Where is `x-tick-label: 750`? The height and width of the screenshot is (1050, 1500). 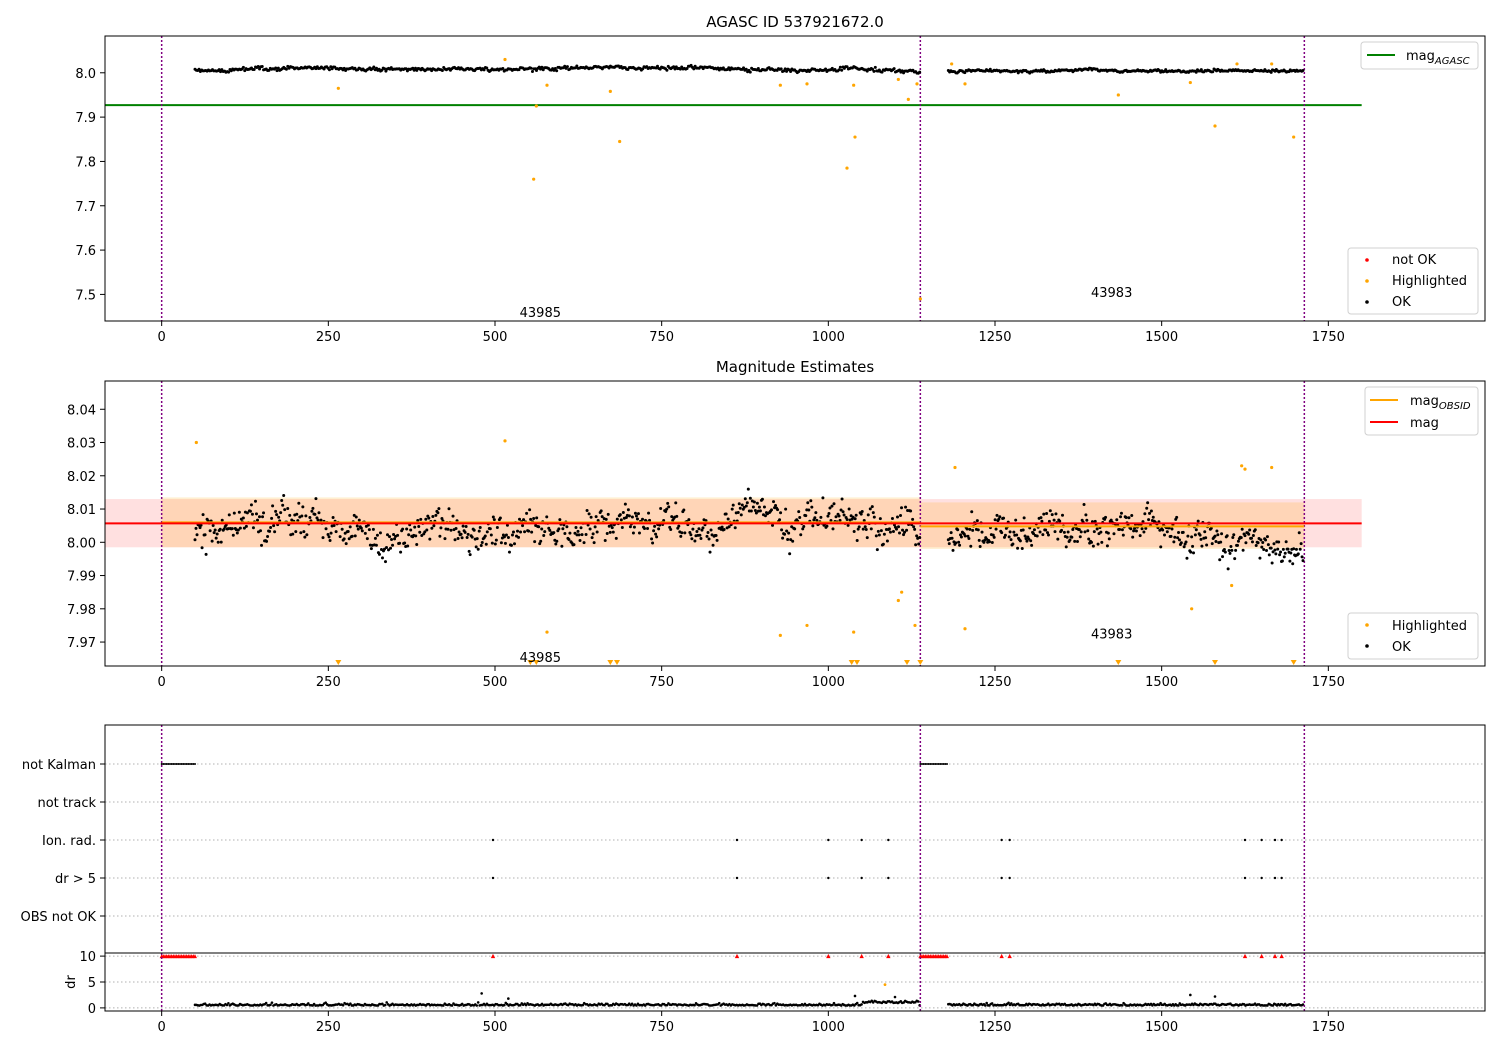 x-tick-label: 750 is located at coordinates (661, 682).